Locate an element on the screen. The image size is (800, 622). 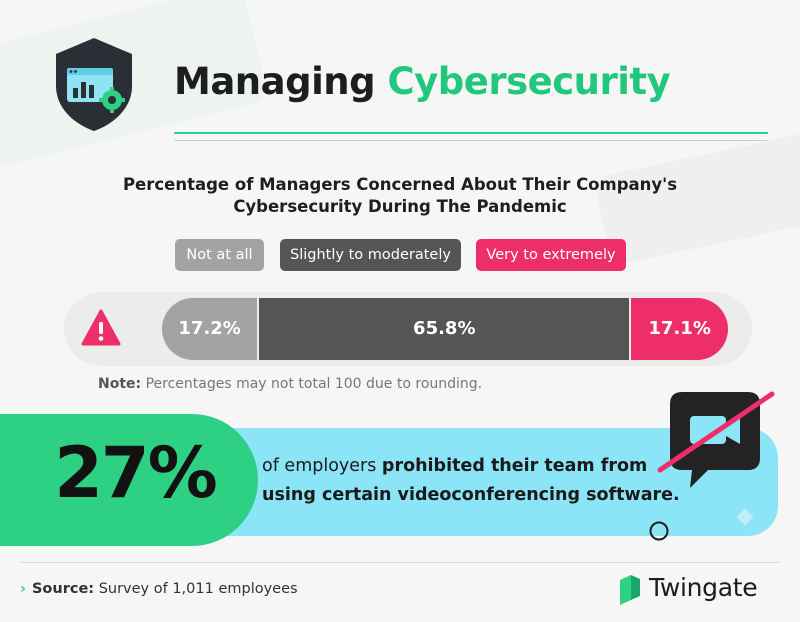
warning-icon is located at coordinates (101, 327).